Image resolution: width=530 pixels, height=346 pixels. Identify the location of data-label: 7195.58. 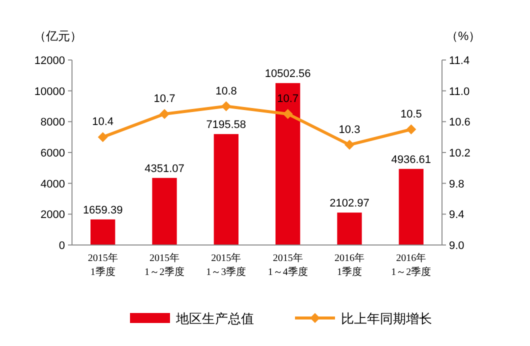
(226, 125).